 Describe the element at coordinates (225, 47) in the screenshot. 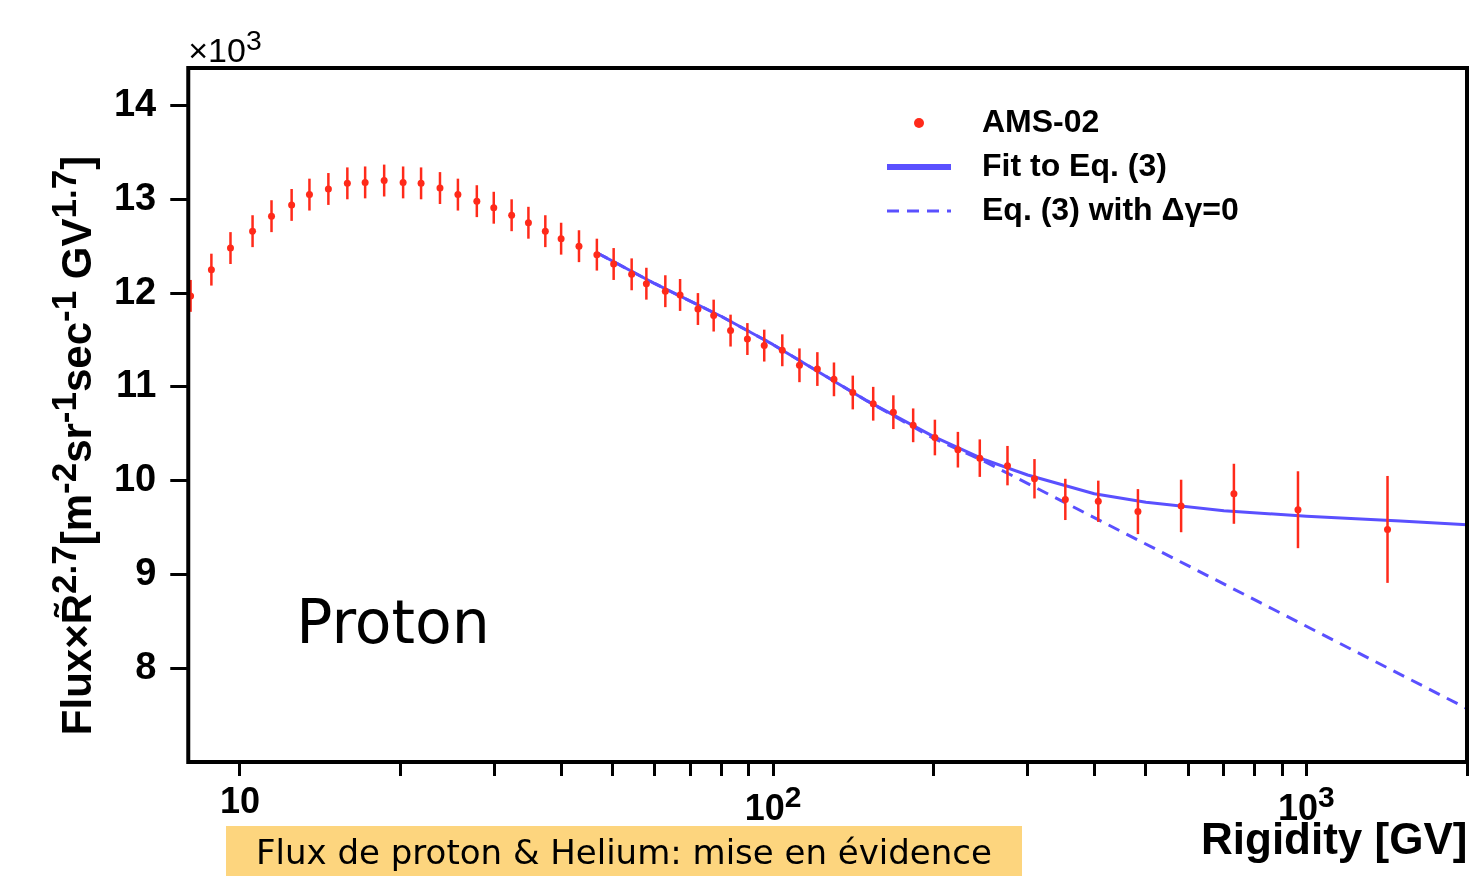

I see `annotation: ×10$^{3}$` at that location.